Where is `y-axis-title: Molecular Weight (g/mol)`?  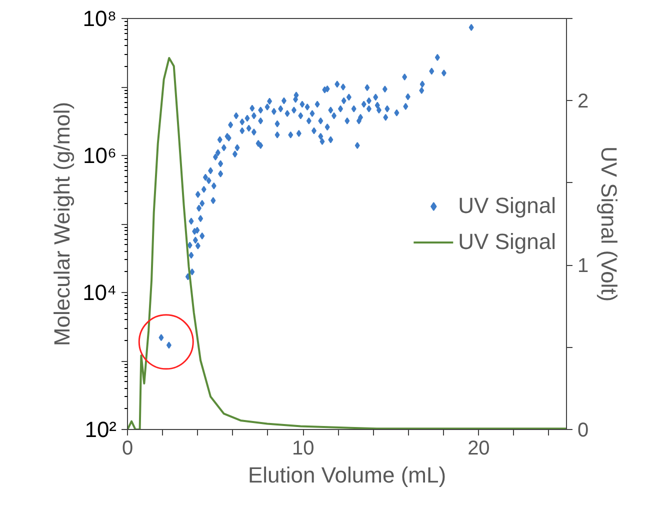
y-axis-title: Molecular Weight (g/mol) is located at coordinates (62, 224).